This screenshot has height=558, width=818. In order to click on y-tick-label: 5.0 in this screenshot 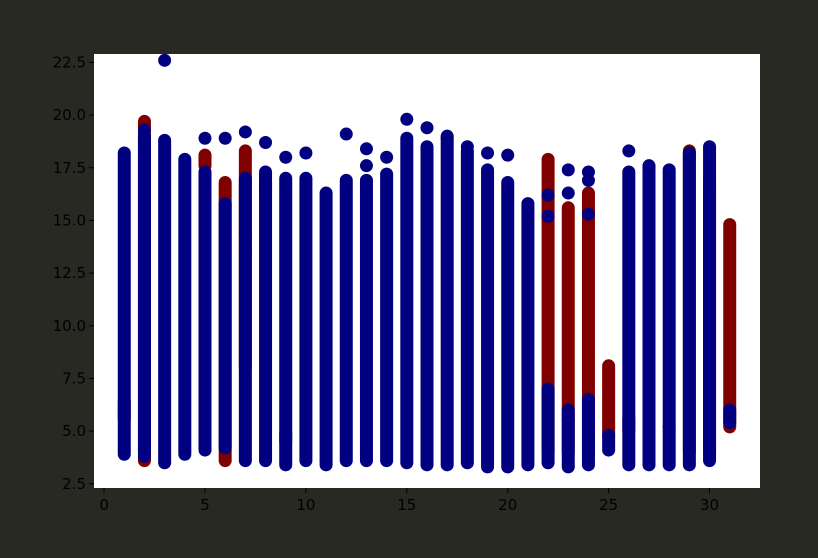, I will do `click(74, 431)`.